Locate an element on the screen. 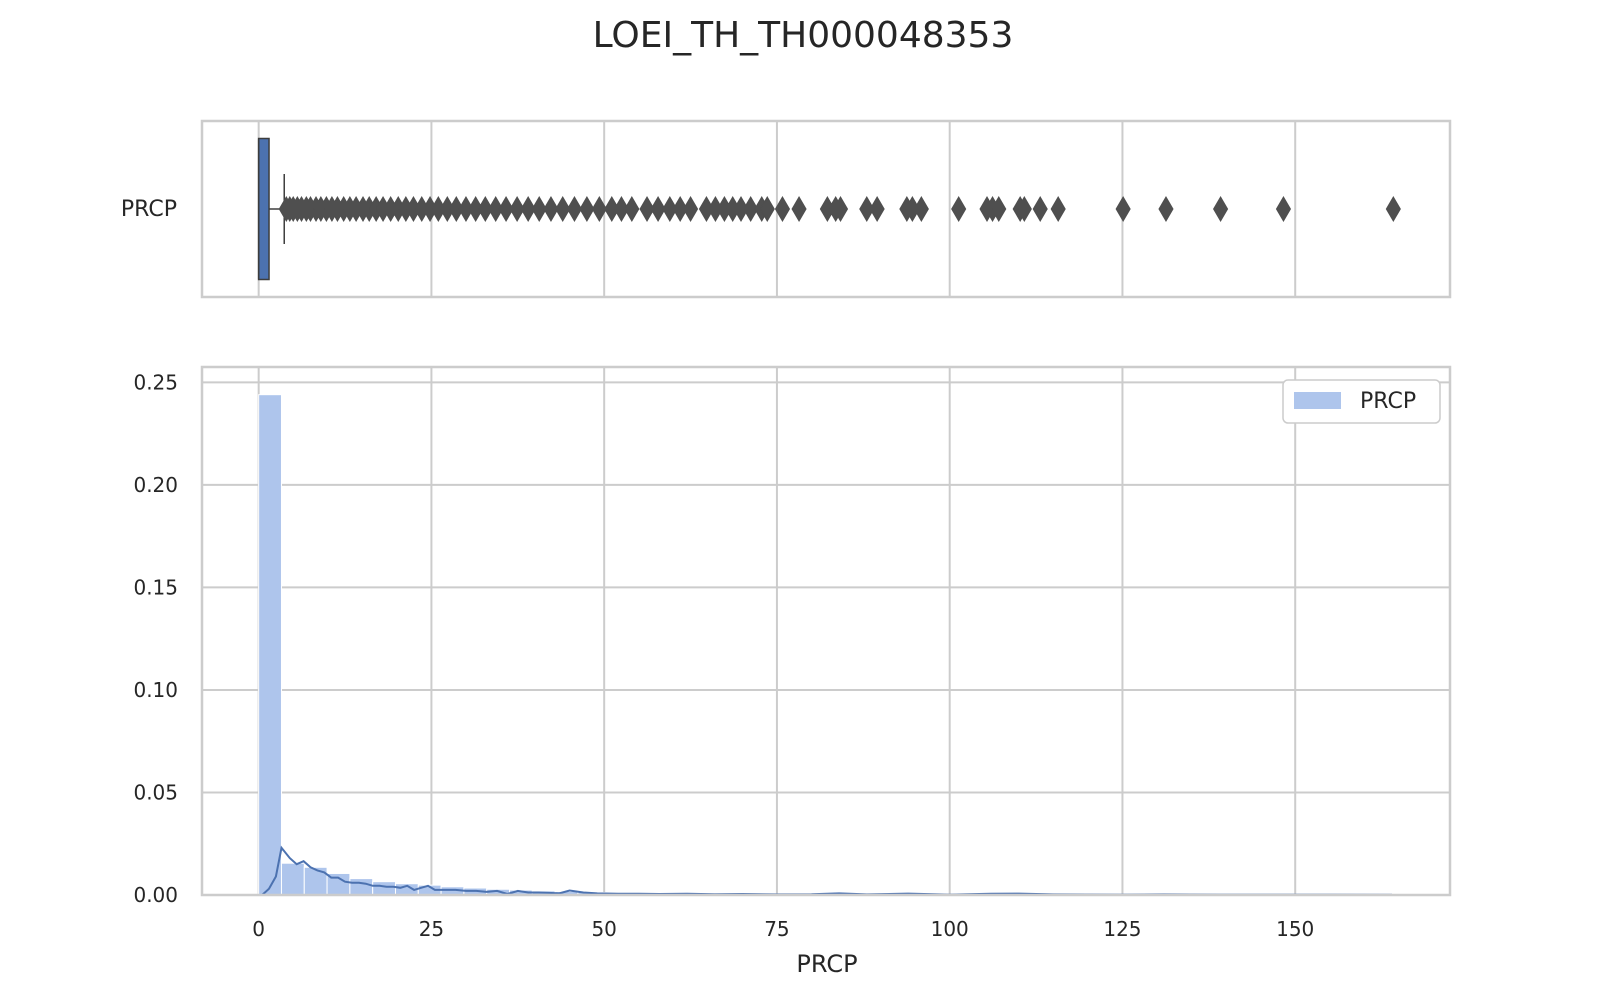 This screenshot has width=1600, height=1004. legend: PRCP is located at coordinates (1361, 401).